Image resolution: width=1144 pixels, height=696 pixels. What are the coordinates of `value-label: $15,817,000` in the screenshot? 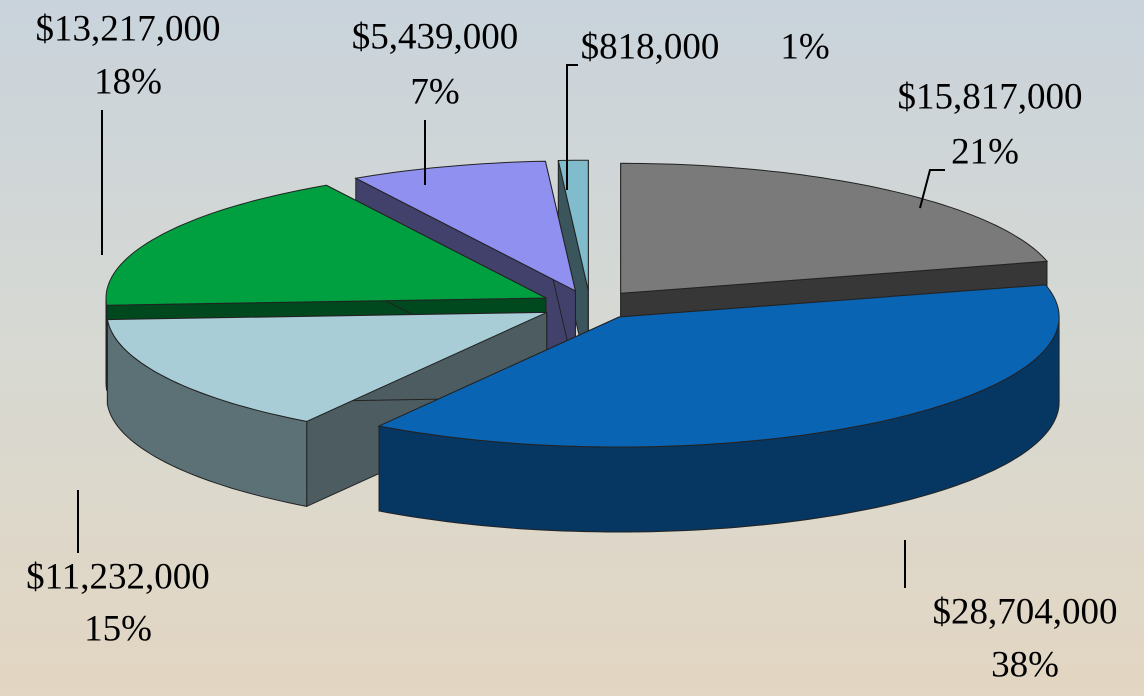 It's located at (990, 96).